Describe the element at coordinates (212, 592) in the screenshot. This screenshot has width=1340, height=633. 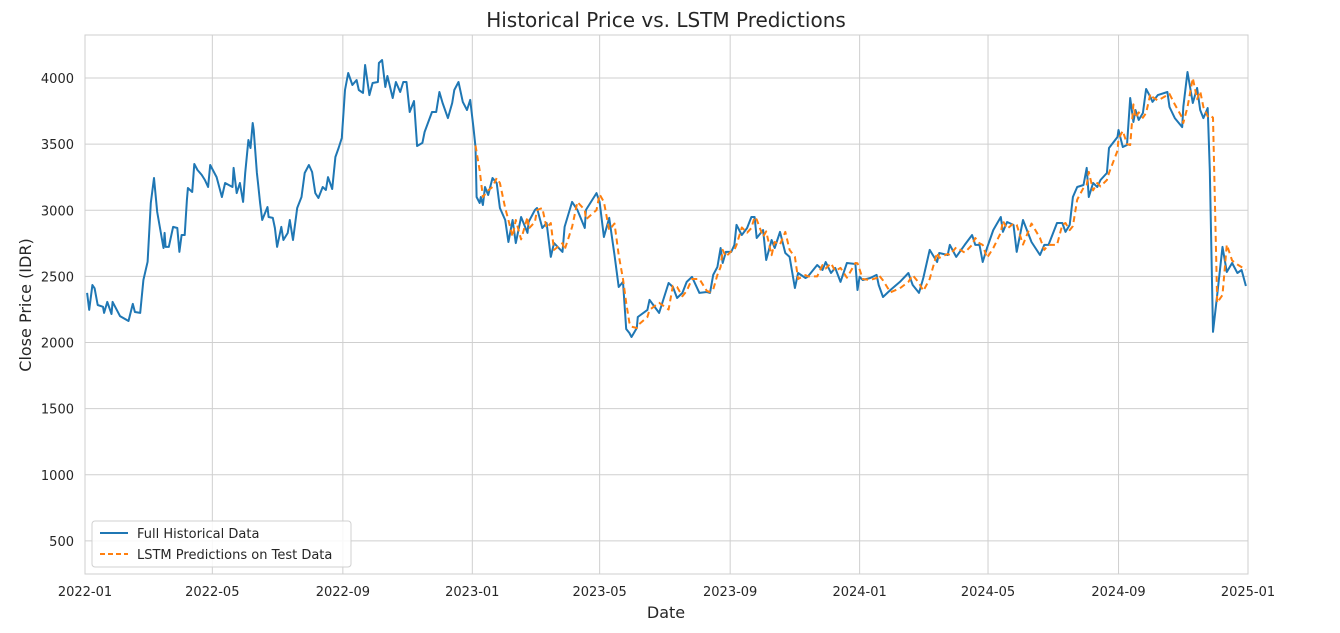
I see `x-tick-label: 2022-05` at that location.